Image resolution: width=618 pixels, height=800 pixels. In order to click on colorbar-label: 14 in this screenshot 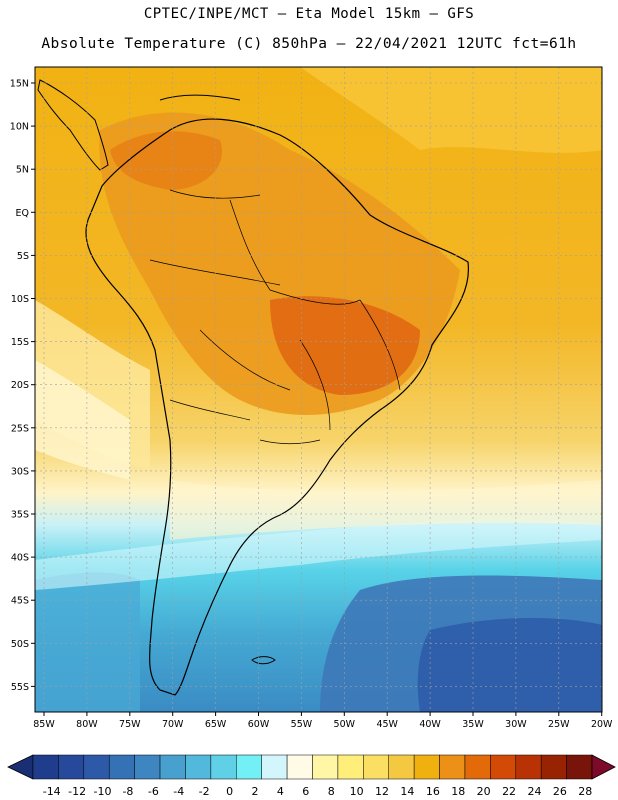, I will do `click(407, 791)`.